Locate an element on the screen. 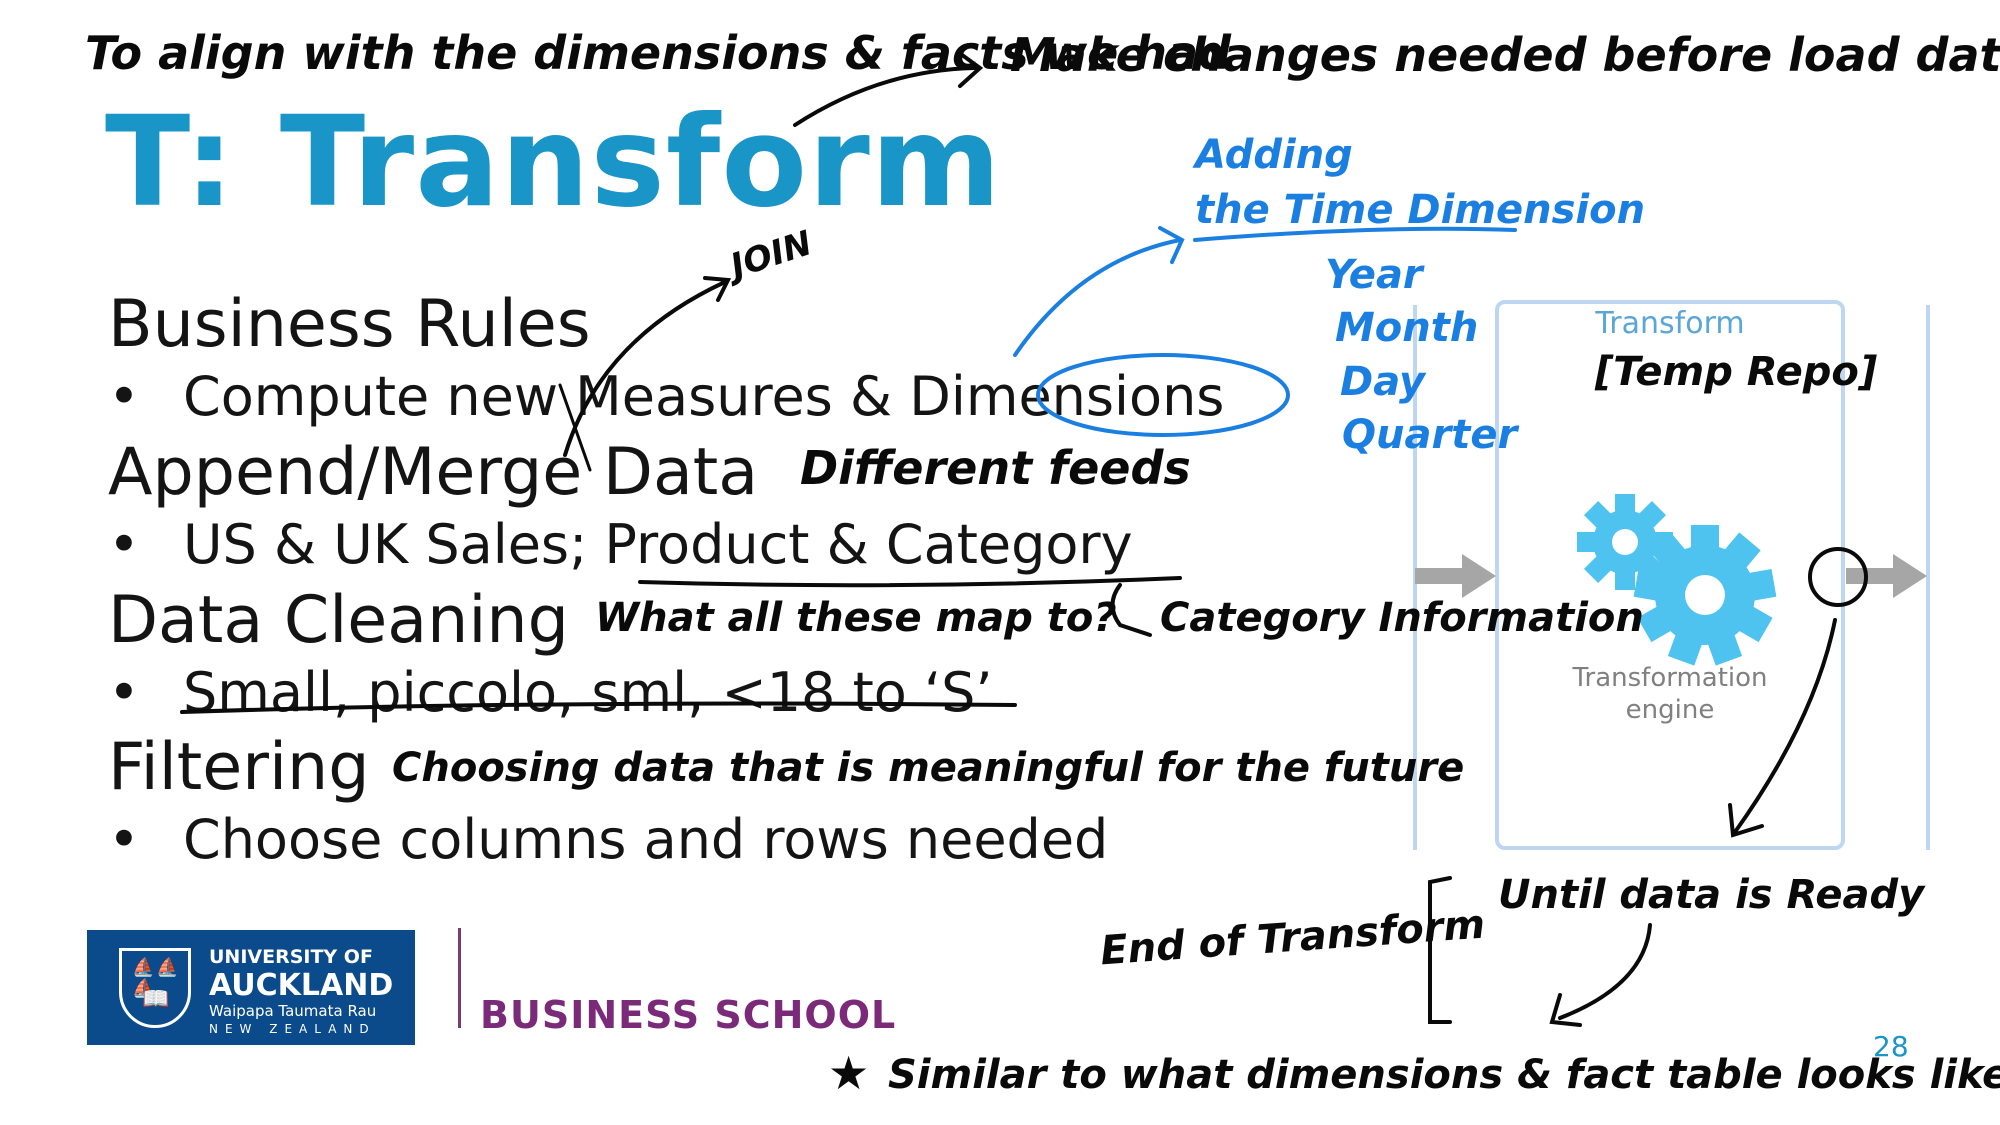 The image size is (2000, 1125). heading-data-cleaning: Data Cleaning is located at coordinates (338, 620).